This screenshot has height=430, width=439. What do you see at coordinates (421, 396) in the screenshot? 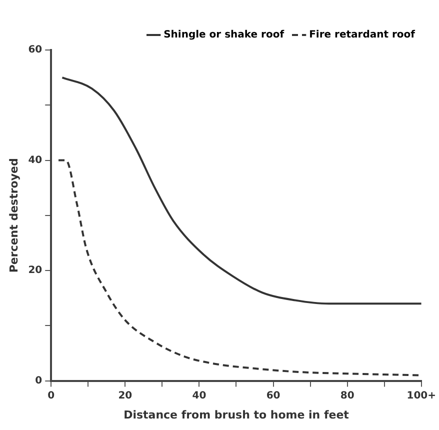
I see `x-tick-label: 100+` at bounding box center [421, 396].